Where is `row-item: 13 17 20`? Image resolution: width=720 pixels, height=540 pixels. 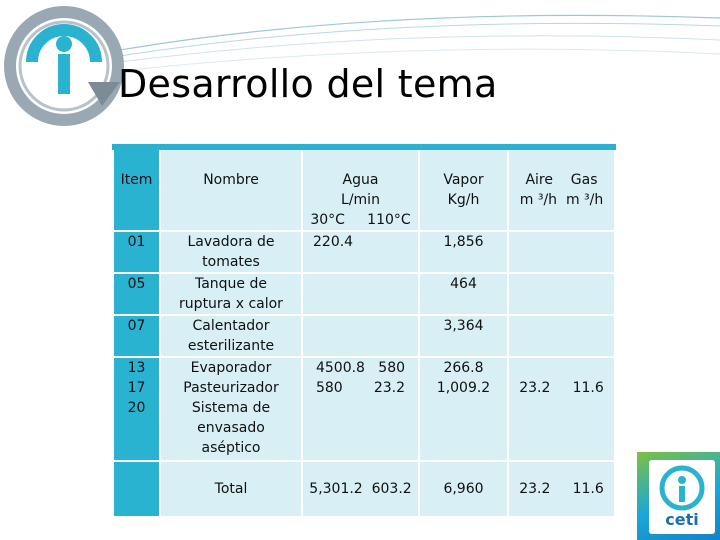
row-item: 13 17 20 is located at coordinates (136, 409).